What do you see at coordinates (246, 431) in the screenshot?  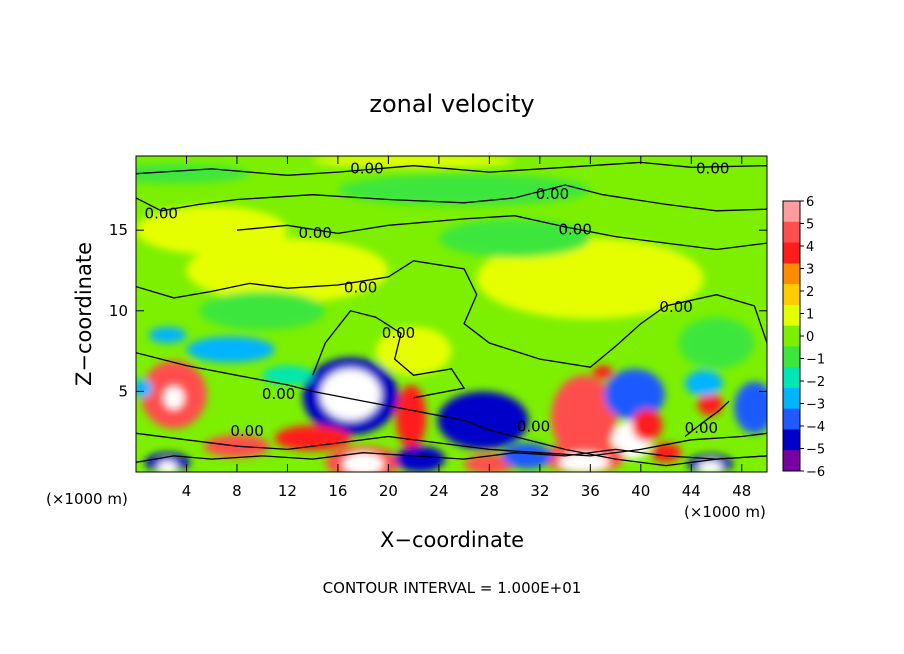 I see `contour-label-10: 0.00` at bounding box center [246, 431].